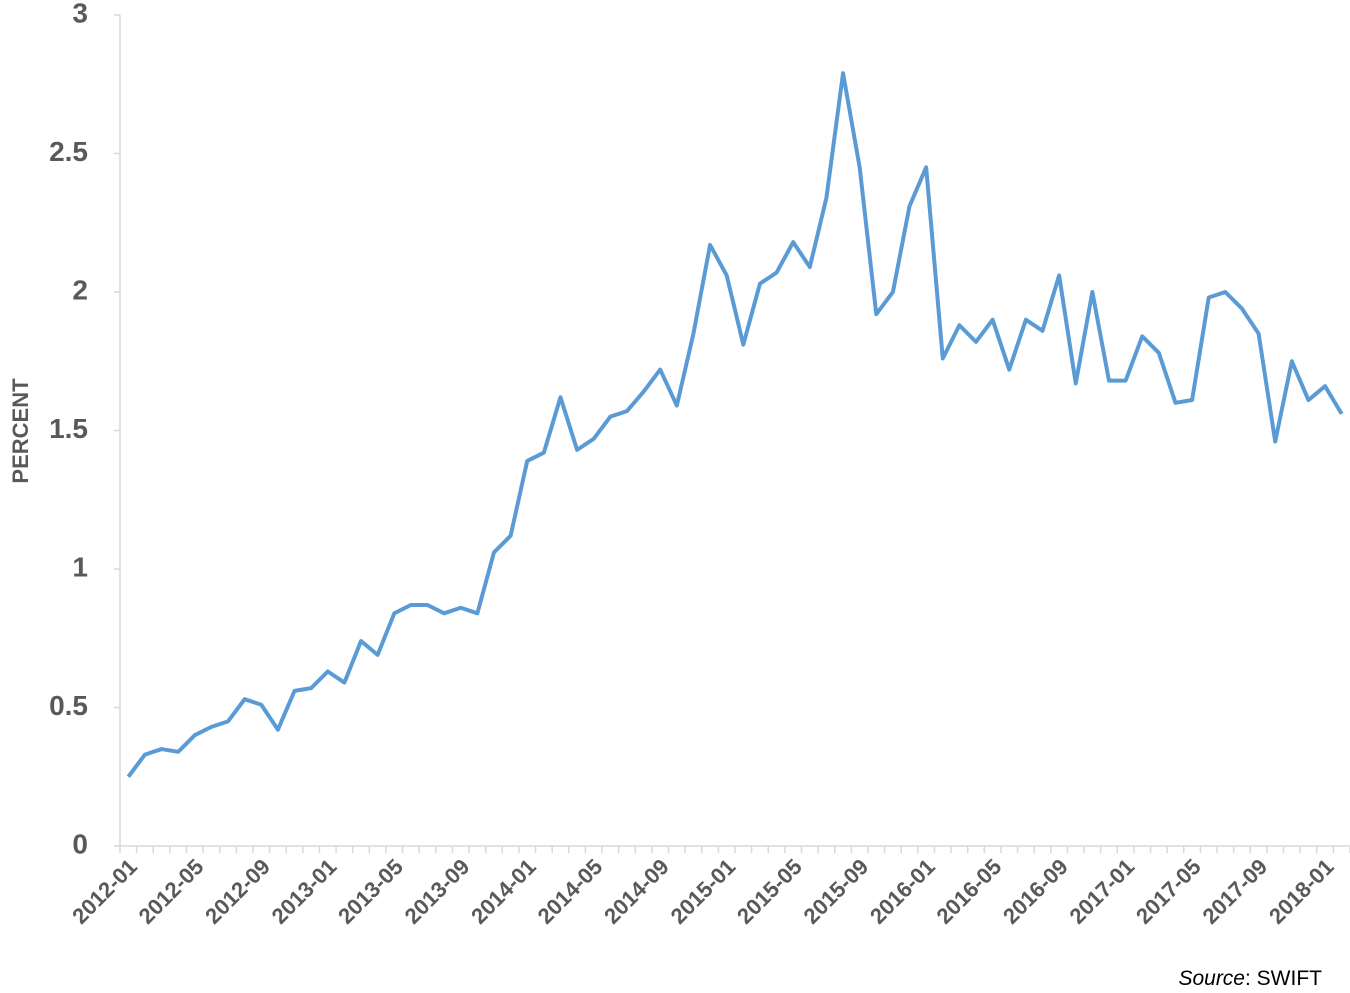 The width and height of the screenshot is (1350, 993). Describe the element at coordinates (370, 891) in the screenshot. I see `x-tick-label: 2013-05` at that location.